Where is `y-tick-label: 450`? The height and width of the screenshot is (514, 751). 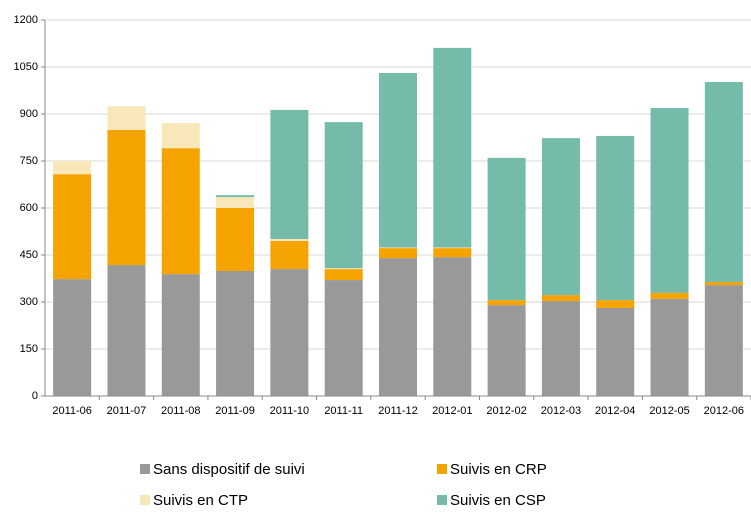 y-tick-label: 450 is located at coordinates (29, 255).